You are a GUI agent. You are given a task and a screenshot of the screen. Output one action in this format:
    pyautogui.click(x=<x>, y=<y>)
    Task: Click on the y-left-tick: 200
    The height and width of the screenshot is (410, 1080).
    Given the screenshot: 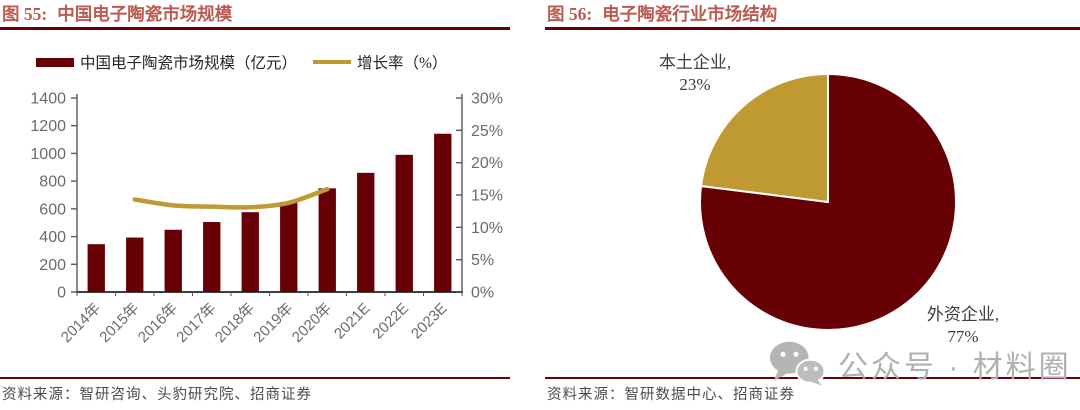 What is the action you would take?
    pyautogui.click(x=52, y=265)
    